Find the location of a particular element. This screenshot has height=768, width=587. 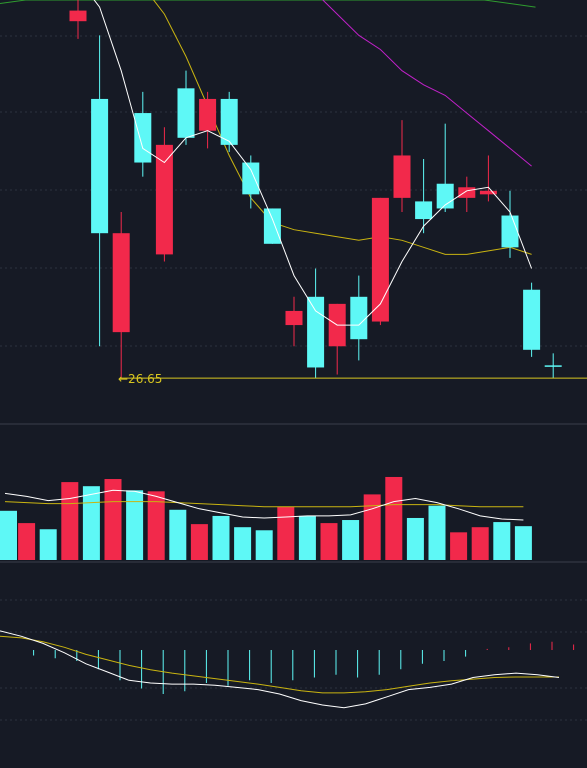

volume-ma-b-line is located at coordinates (264, 504).